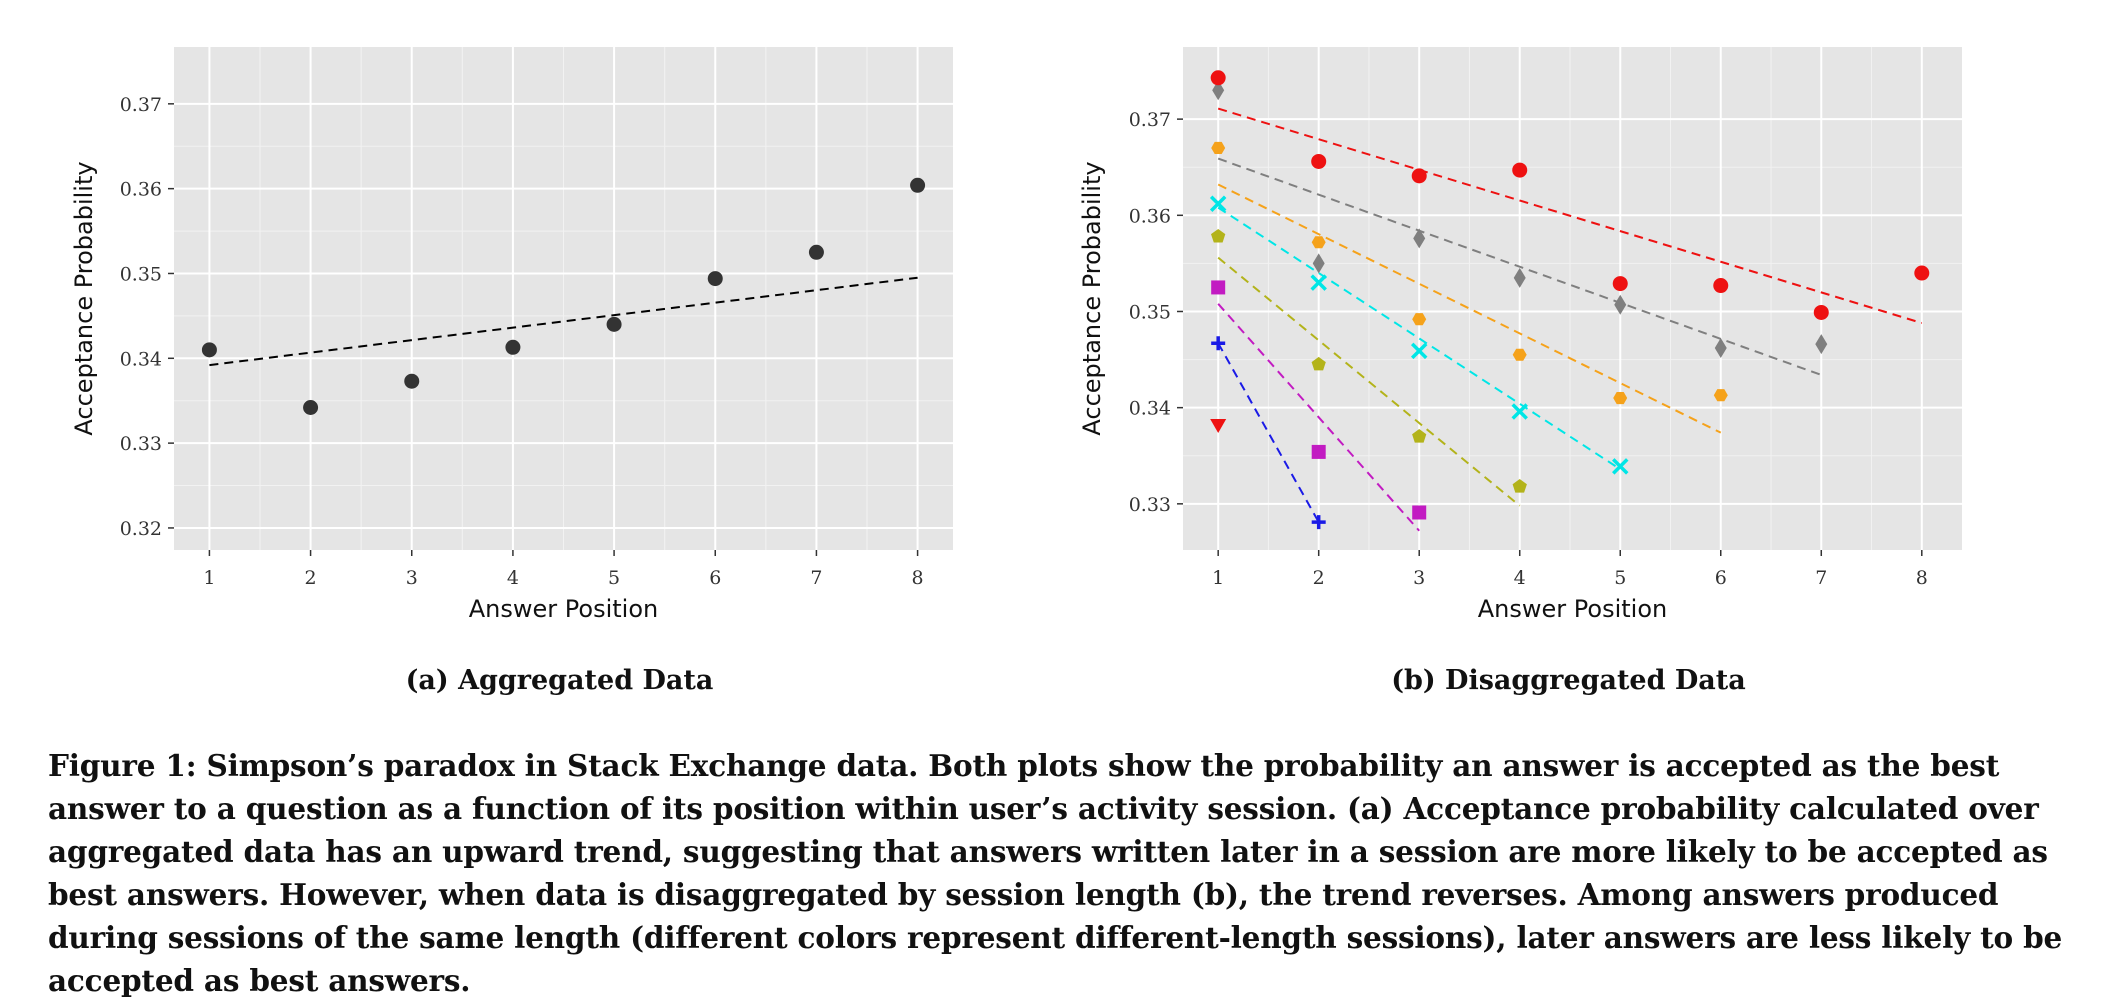 The height and width of the screenshot is (1002, 2102). I want to click on subcaption-a: (a) Aggregated Data, so click(560, 680).